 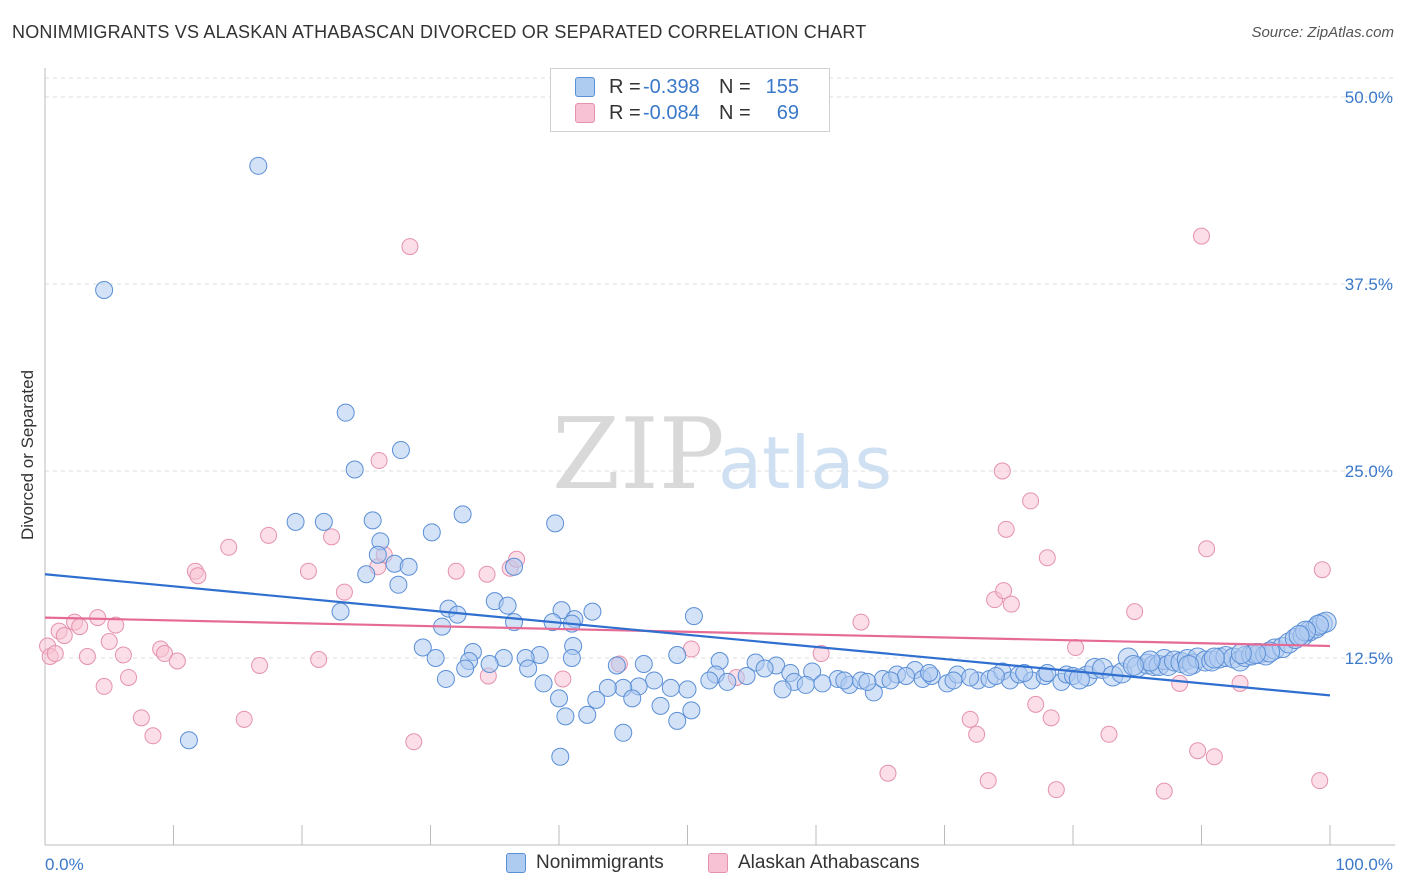 What do you see at coordinates (690, 100) in the screenshot?
I see `correlation-legend: R = -0.398 N = 155 R = -0.084 N = 69` at bounding box center [690, 100].